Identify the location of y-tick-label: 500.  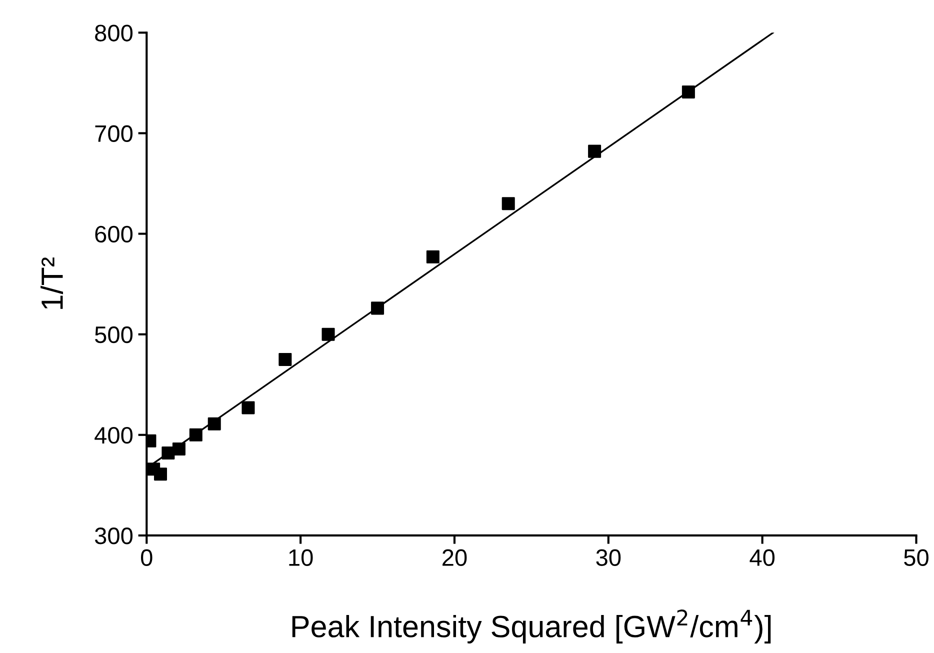
(114, 335).